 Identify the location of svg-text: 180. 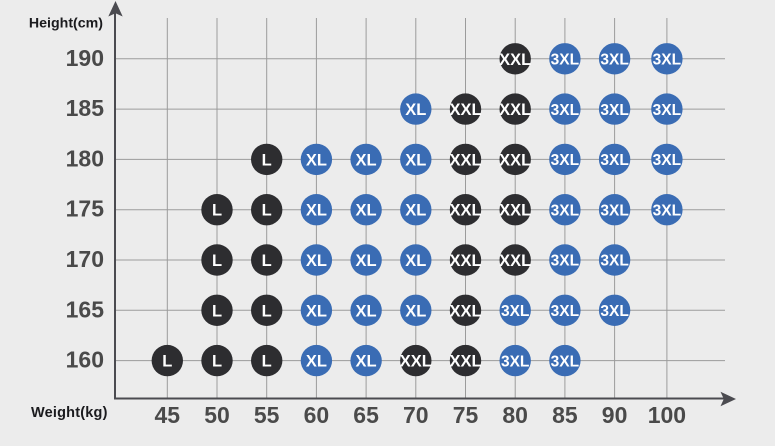
(85, 158).